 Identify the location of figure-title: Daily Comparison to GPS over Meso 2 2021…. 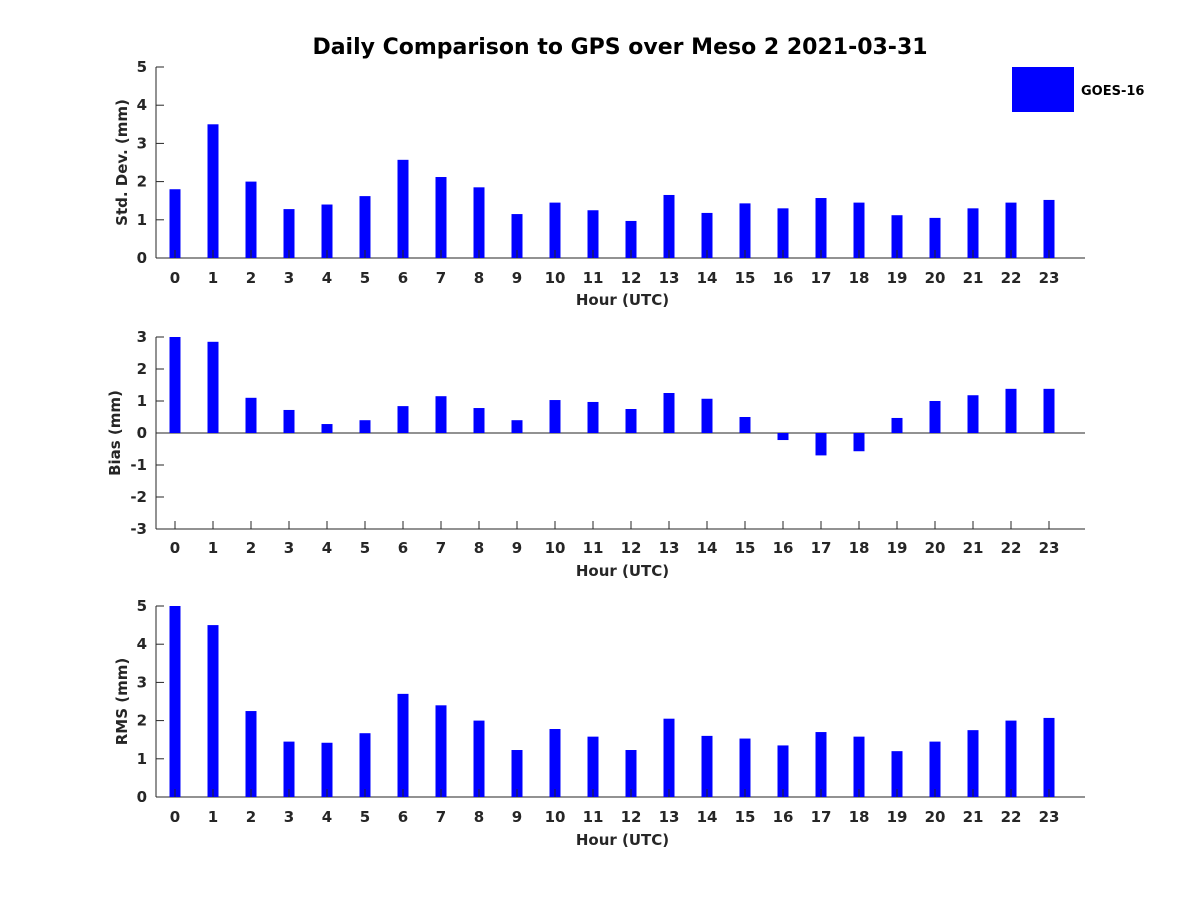
(619, 47).